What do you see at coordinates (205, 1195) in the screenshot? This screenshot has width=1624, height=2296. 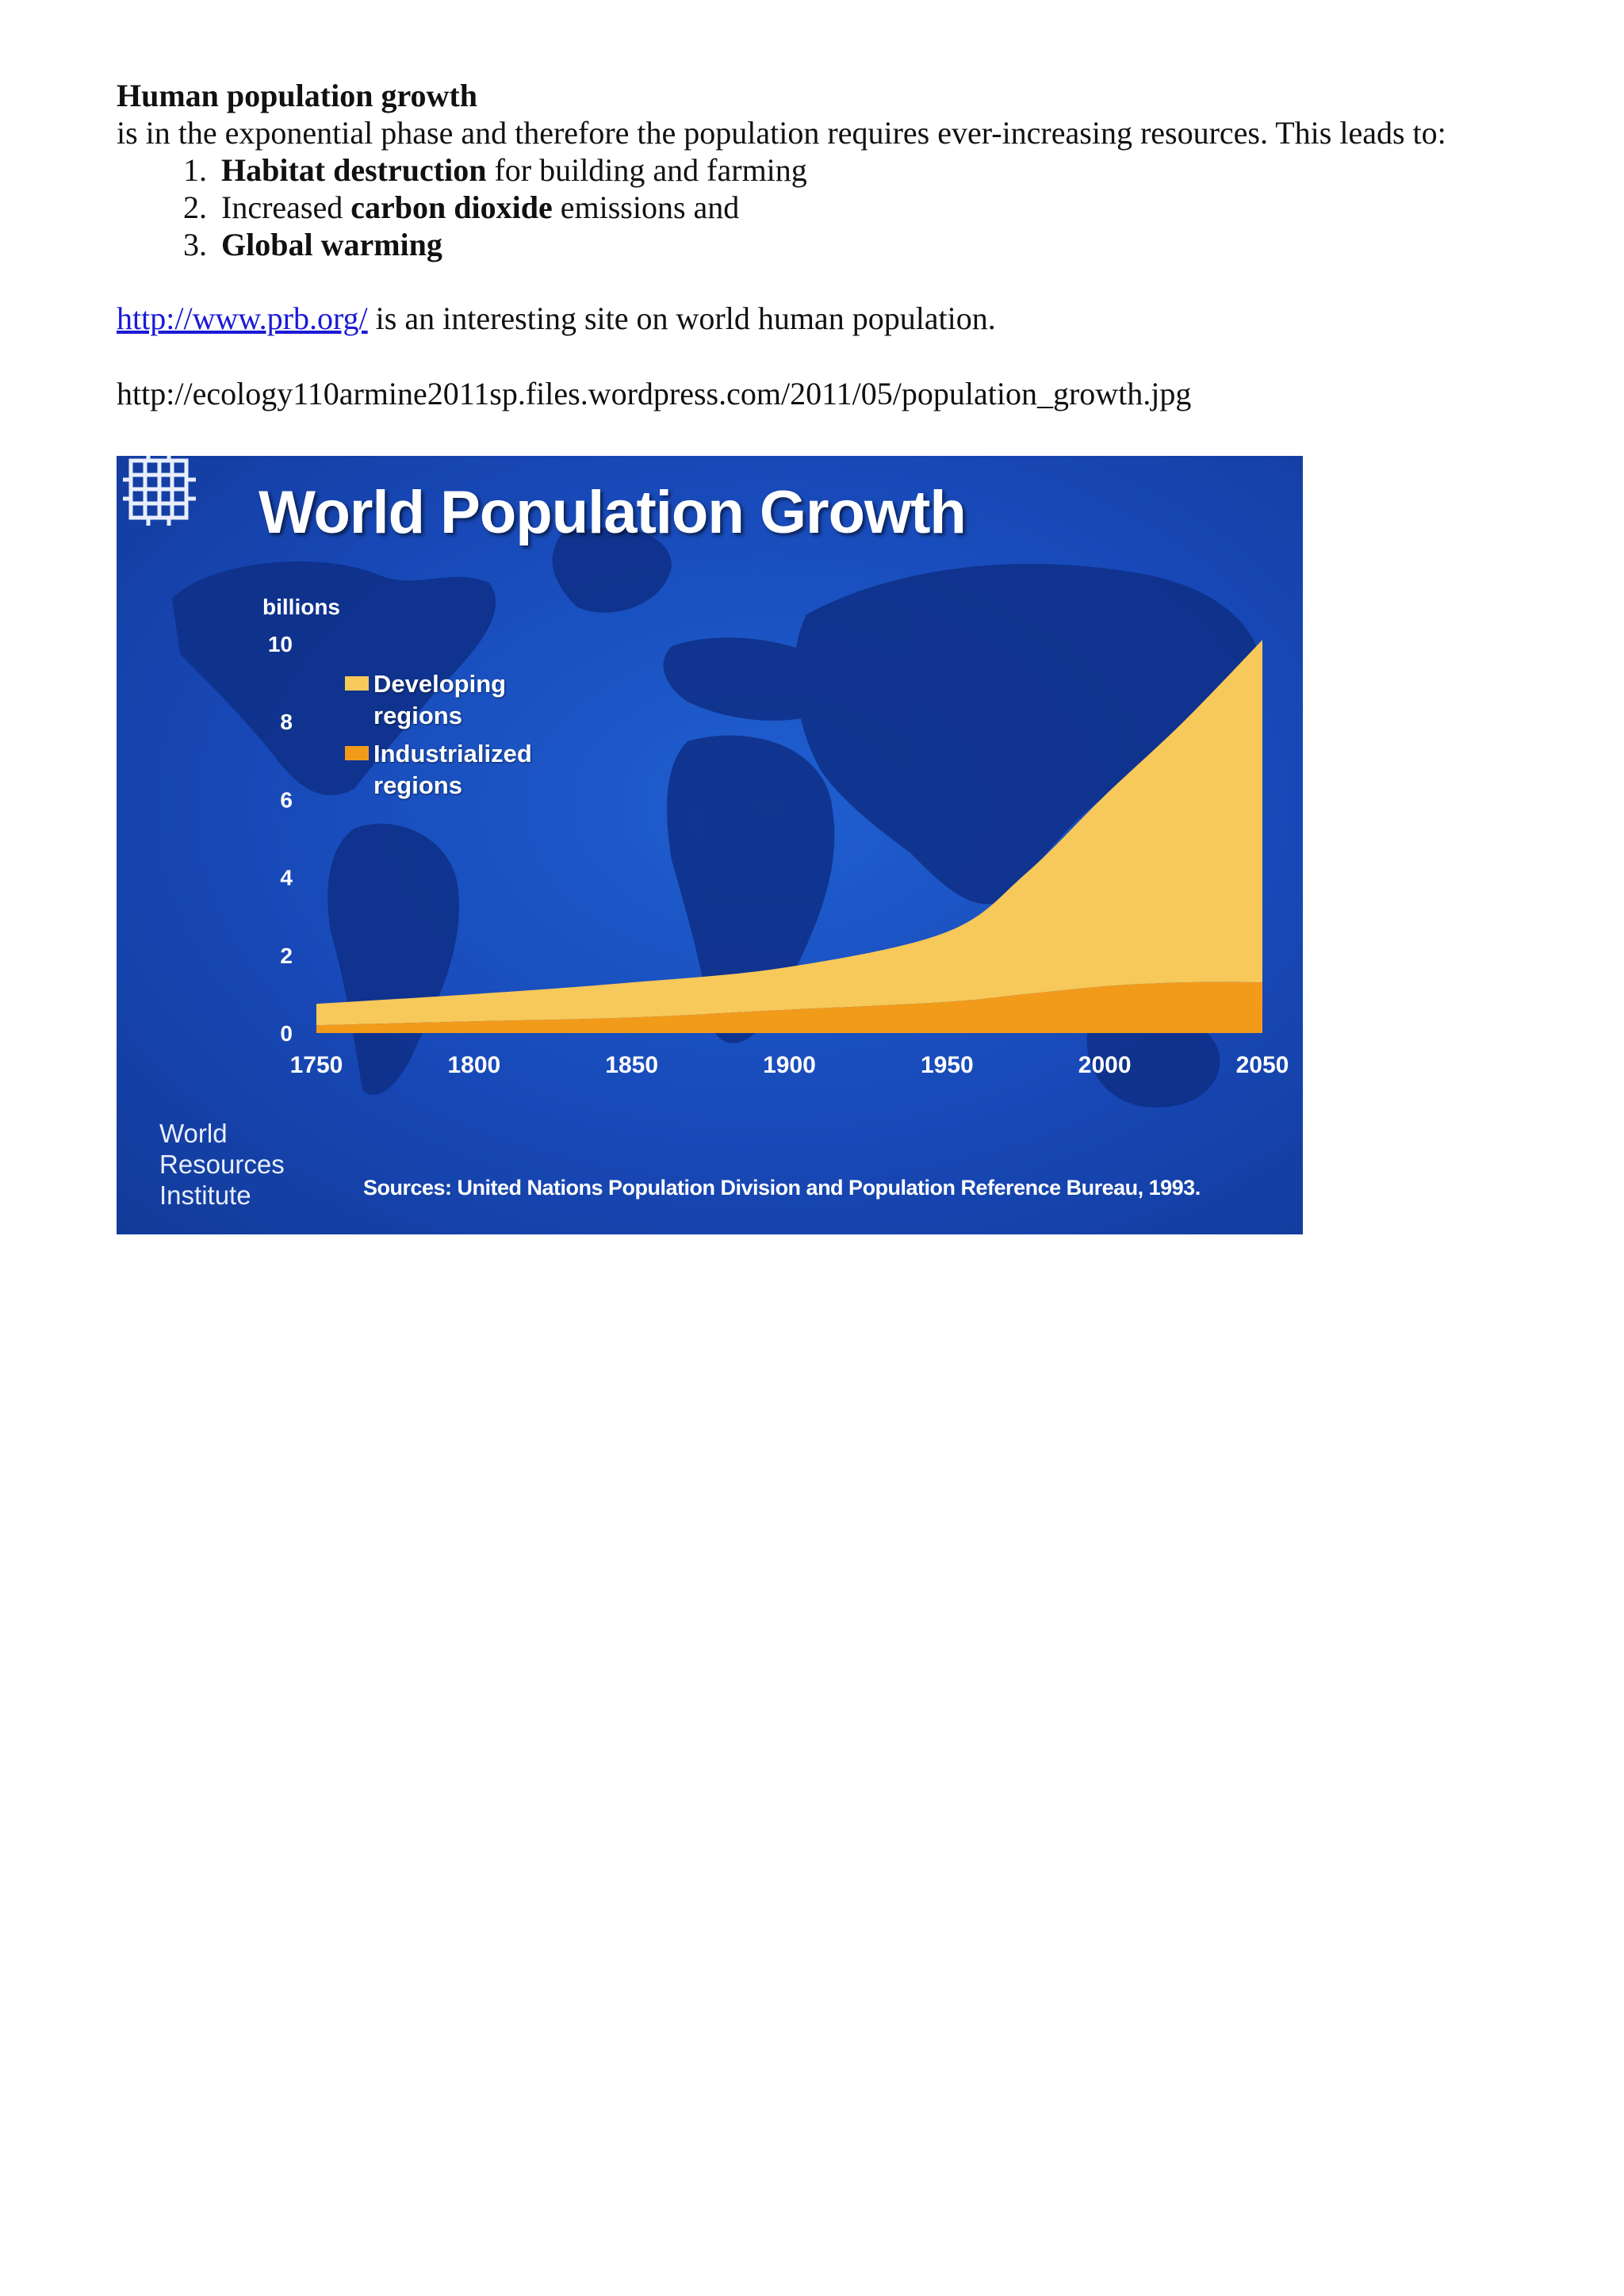 I see `wri-name-line: Institute` at bounding box center [205, 1195].